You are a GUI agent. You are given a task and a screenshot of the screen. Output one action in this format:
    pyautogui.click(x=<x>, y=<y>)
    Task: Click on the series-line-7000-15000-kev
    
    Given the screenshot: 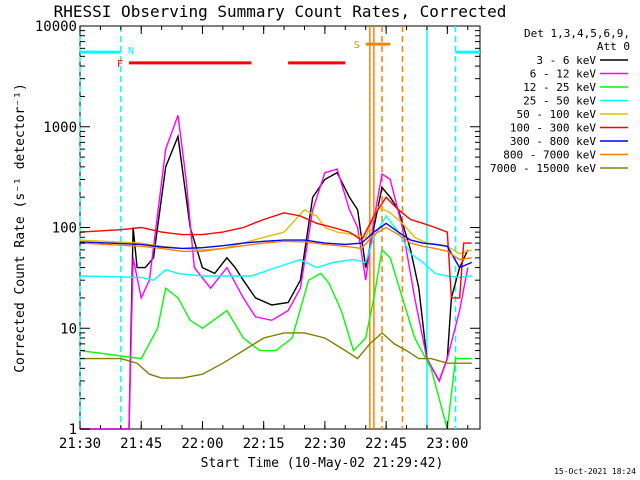 What is the action you would take?
    pyautogui.click(x=276, y=355)
    